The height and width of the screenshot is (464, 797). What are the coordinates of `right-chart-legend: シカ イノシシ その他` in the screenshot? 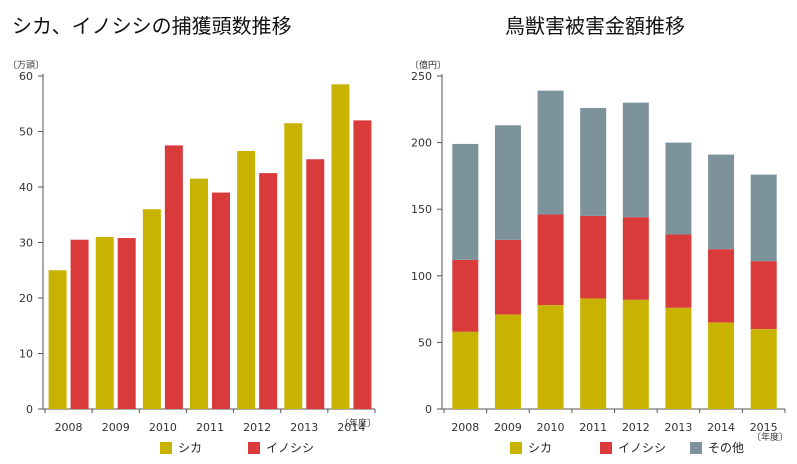 It's located at (627, 448).